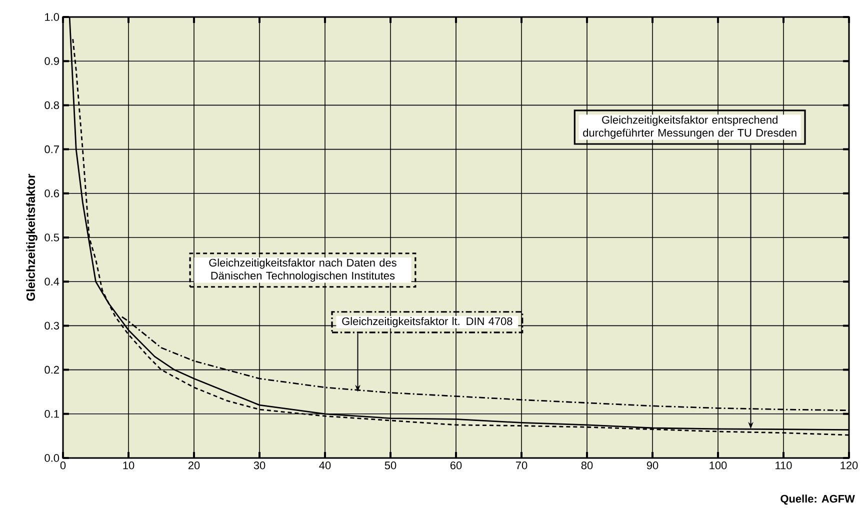 The image size is (863, 508). Describe the element at coordinates (128, 466) in the screenshot. I see `x-tick-label: 10` at that location.